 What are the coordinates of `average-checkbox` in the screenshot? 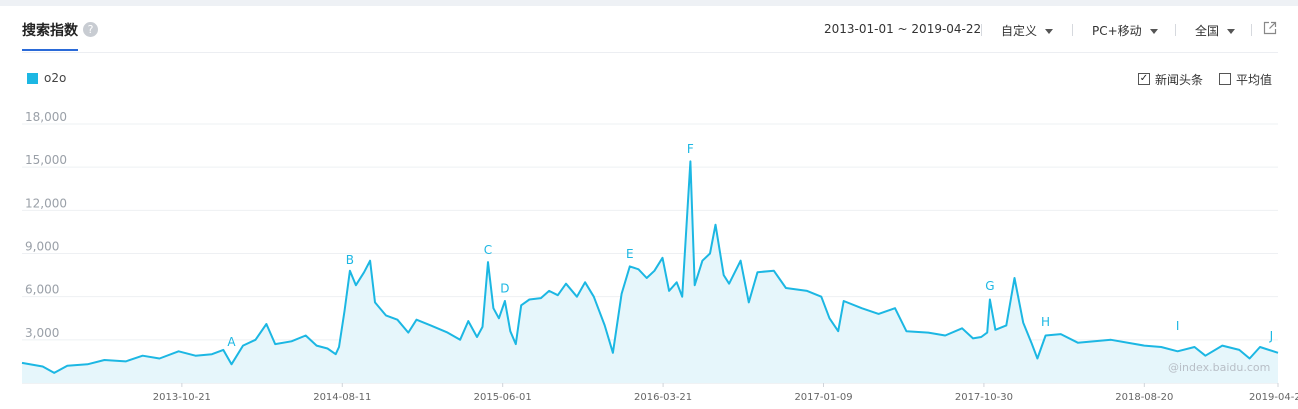 It's located at (1225, 79).